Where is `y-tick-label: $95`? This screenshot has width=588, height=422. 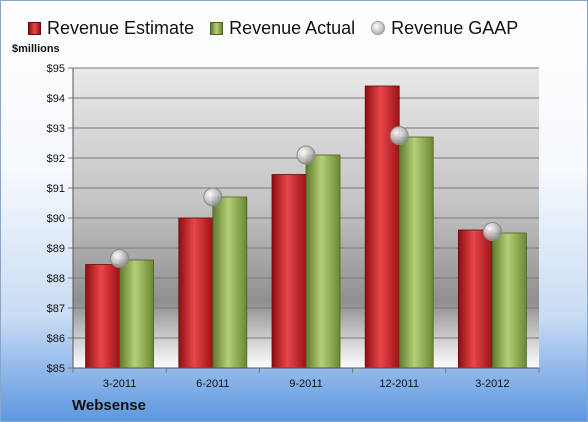 y-tick-label: $95 is located at coordinates (56, 69).